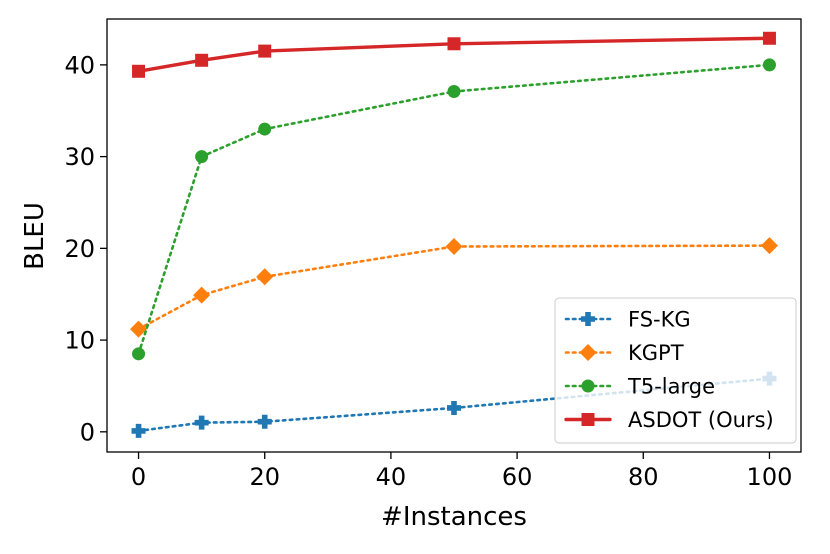 The height and width of the screenshot is (554, 830). I want to click on x-tick-label: 20, so click(264, 477).